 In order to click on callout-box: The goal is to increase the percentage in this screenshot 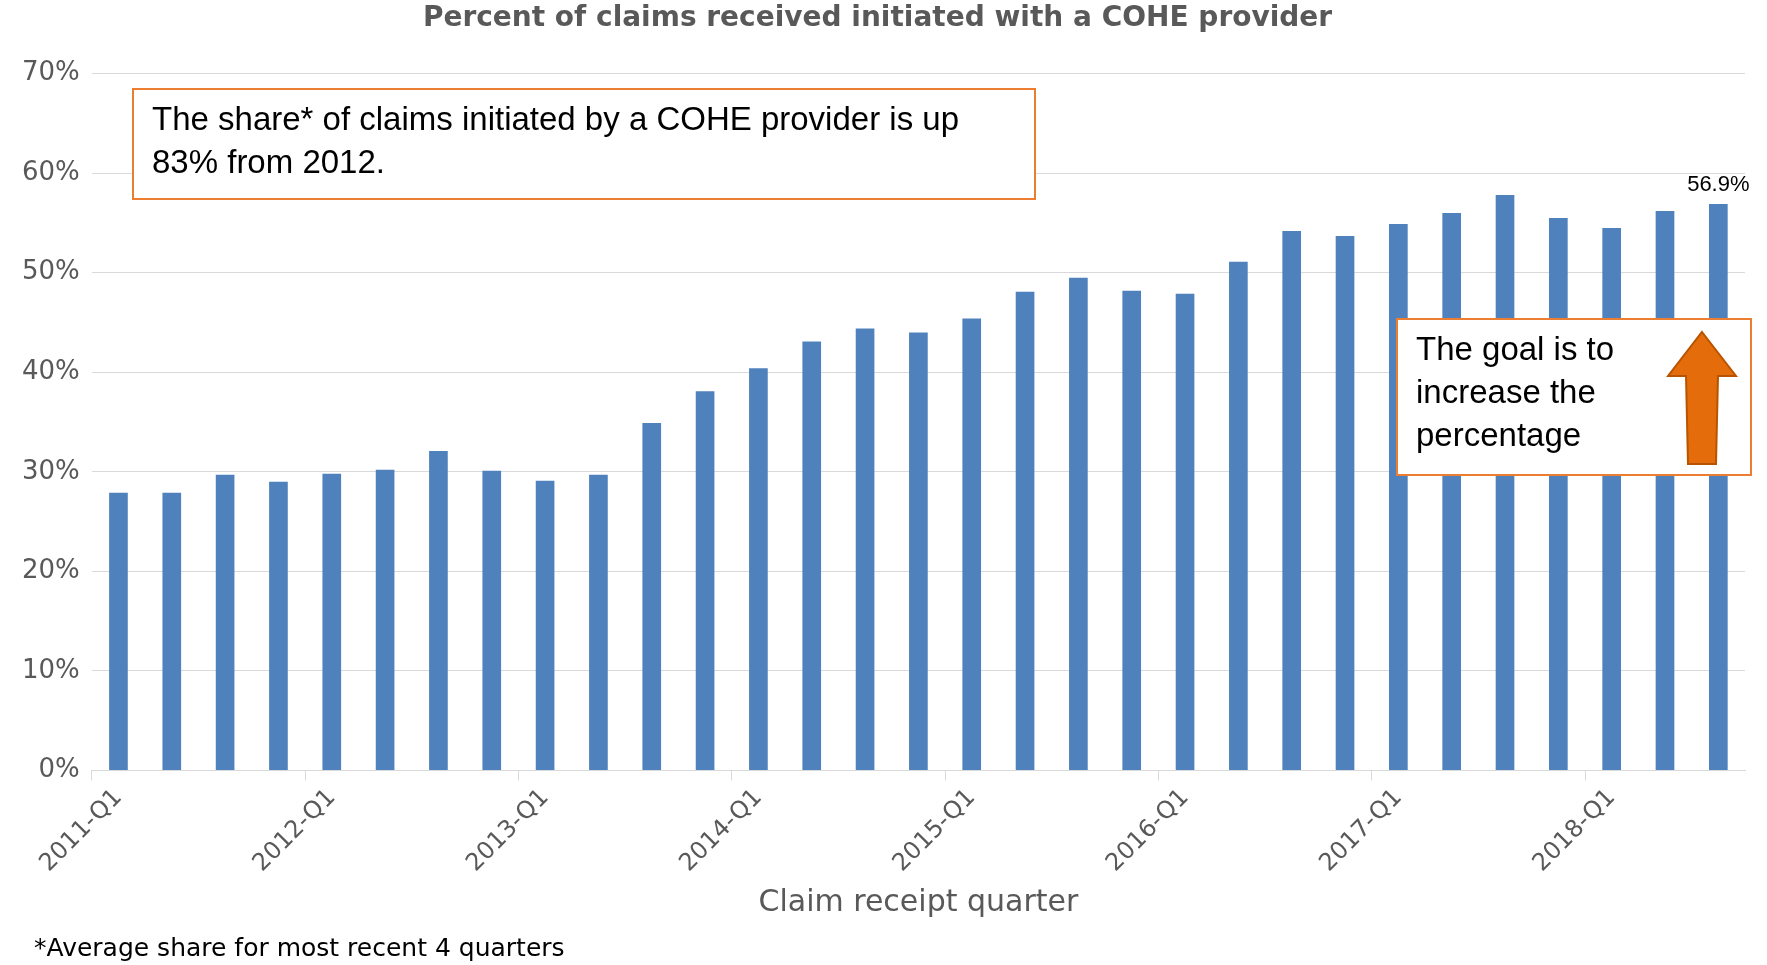, I will do `click(1574, 397)`.